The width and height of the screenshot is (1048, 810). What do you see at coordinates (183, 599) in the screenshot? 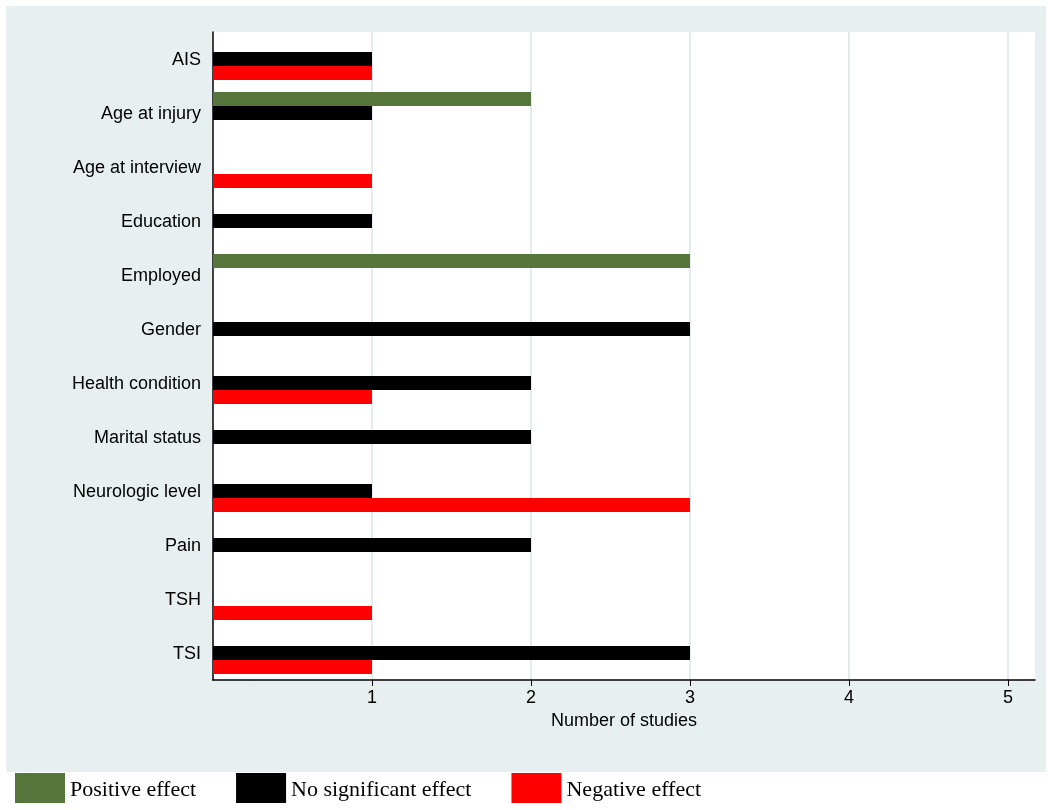
I see `y-tick-label: TSH` at bounding box center [183, 599].